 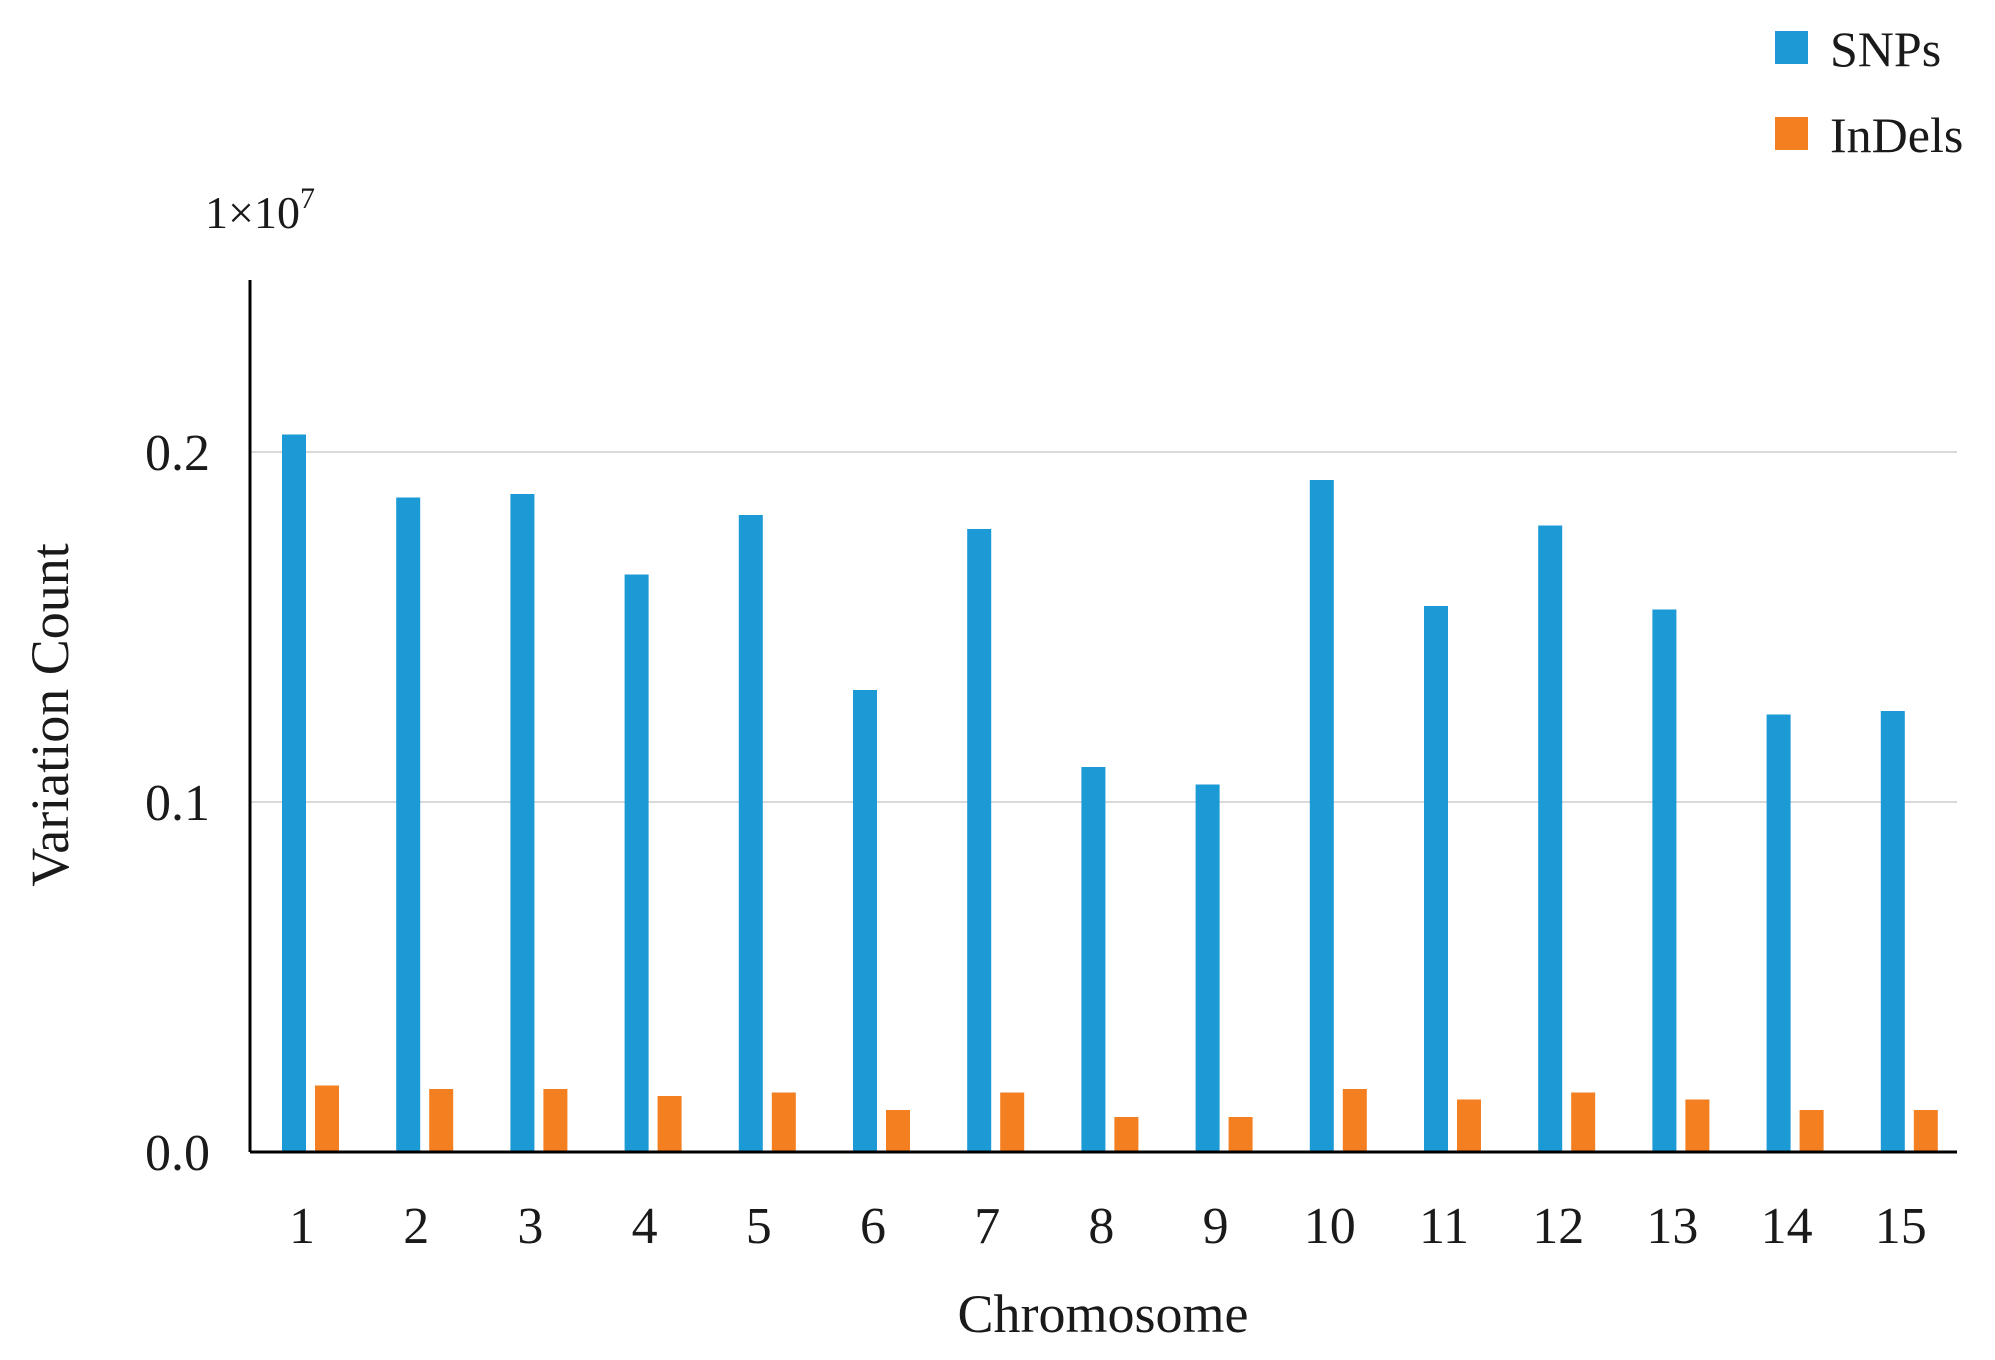 I want to click on legend: SNPs InDels, so click(x=1869, y=92).